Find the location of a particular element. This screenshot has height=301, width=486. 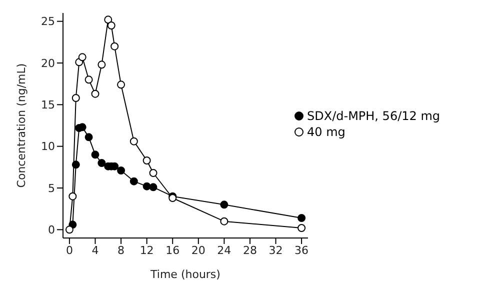

legend-label: SDX/d-MPH, 56/12 mg is located at coordinates (373, 116).